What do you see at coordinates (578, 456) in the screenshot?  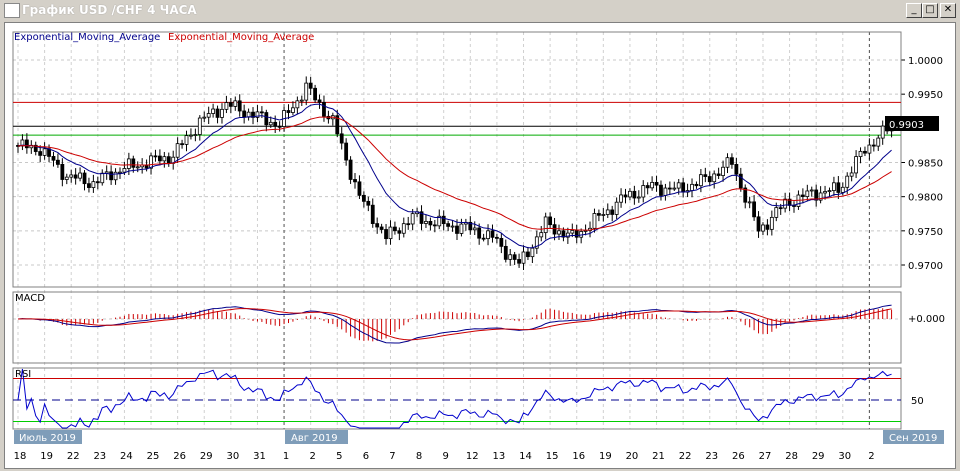 I see `date-tick-label: 16` at bounding box center [578, 456].